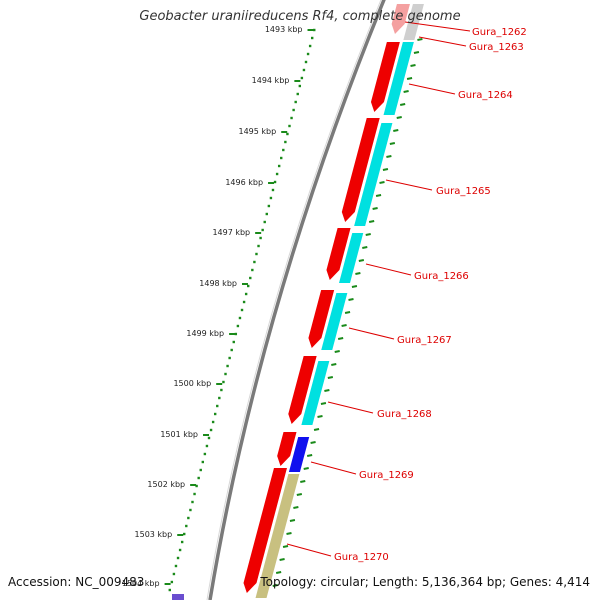  I want to click on gene-label: Gura_1270, so click(361, 557).